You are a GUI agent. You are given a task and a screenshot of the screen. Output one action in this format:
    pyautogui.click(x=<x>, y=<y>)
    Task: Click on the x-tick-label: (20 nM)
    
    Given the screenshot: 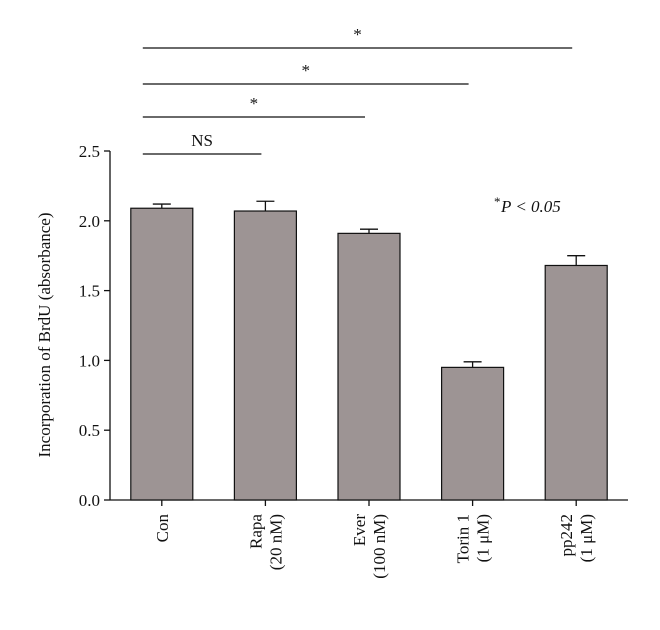 What is the action you would take?
    pyautogui.click(x=275, y=542)
    